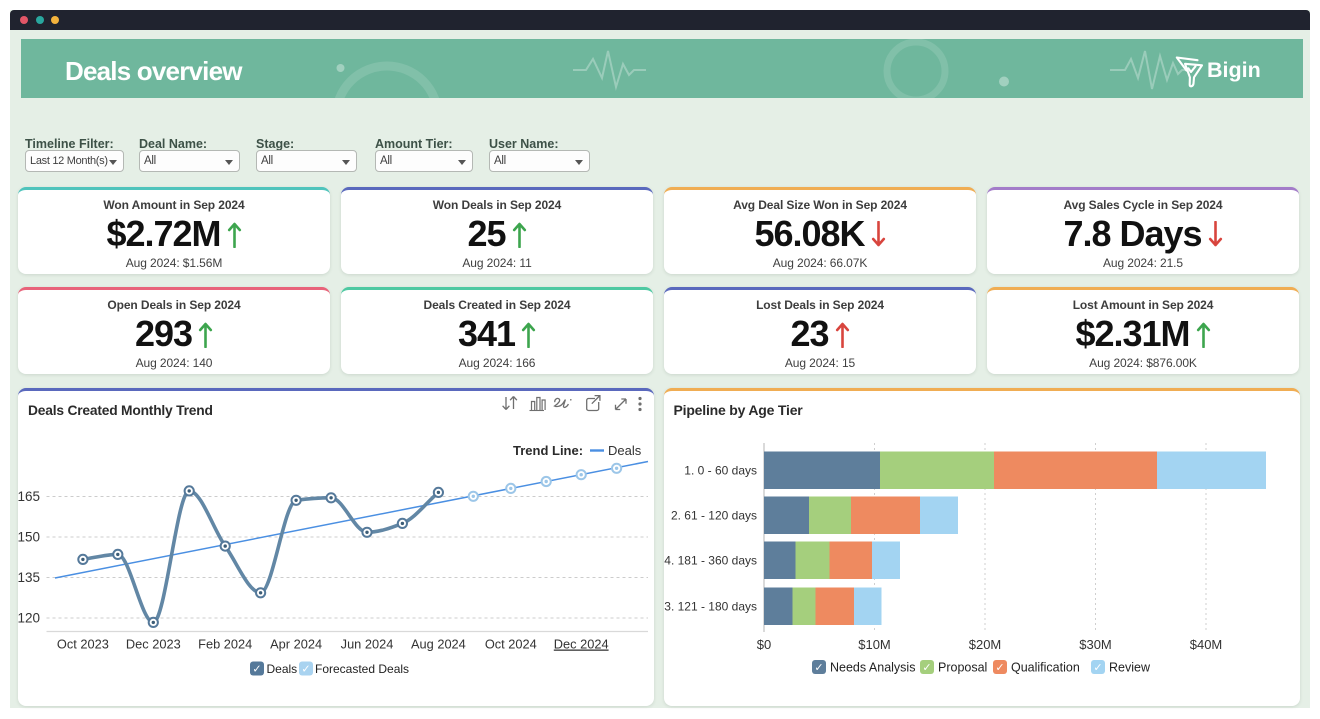  What do you see at coordinates (438, 644) in the screenshot?
I see `svg-text: Aug 2024` at bounding box center [438, 644].